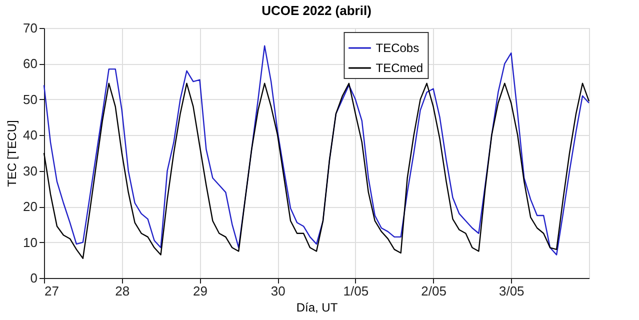 Image resolution: width=639 pixels, height=320 pixels. What do you see at coordinates (30, 206) in the screenshot?
I see `y-tick-label: 20` at bounding box center [30, 206].